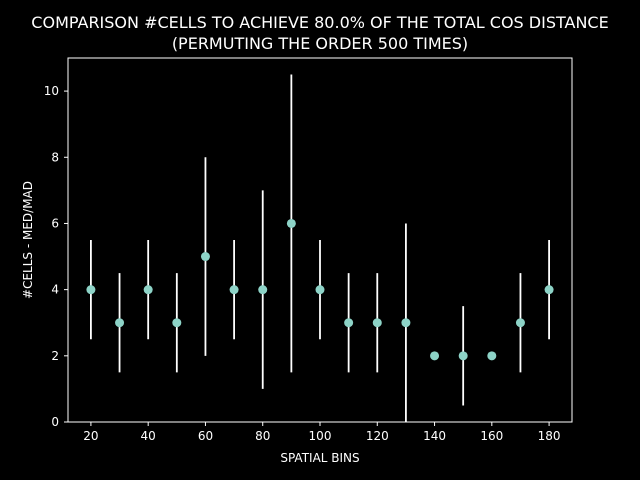  Describe the element at coordinates (55, 422) in the screenshot. I see `y-tick-label: 0` at that location.